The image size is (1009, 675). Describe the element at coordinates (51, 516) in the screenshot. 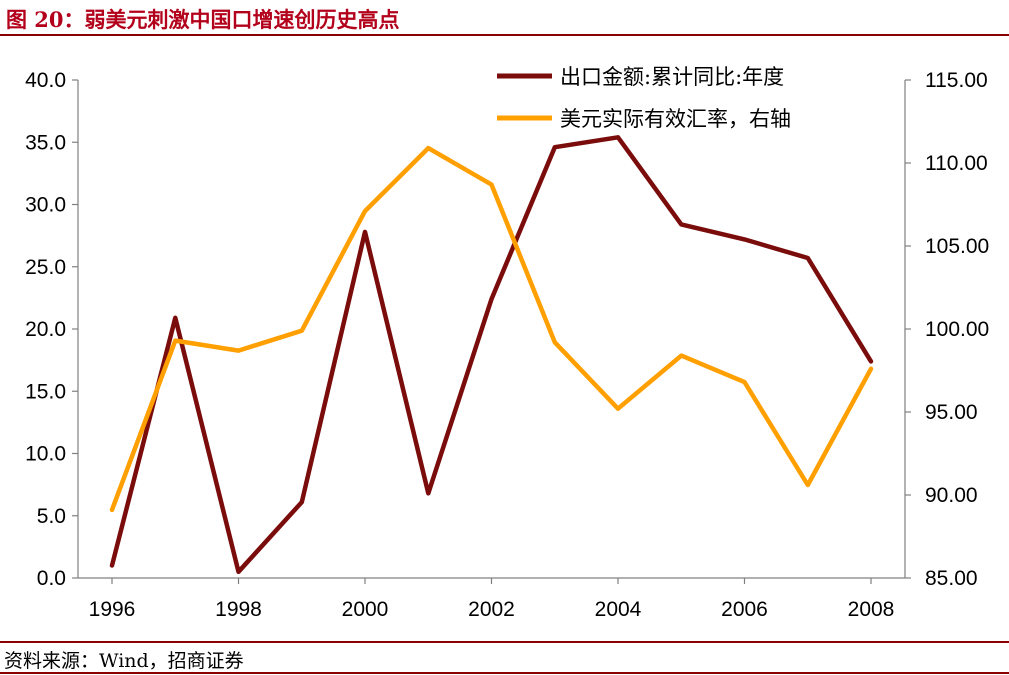

I see `y-left-tick-label: 5.0` at that location.